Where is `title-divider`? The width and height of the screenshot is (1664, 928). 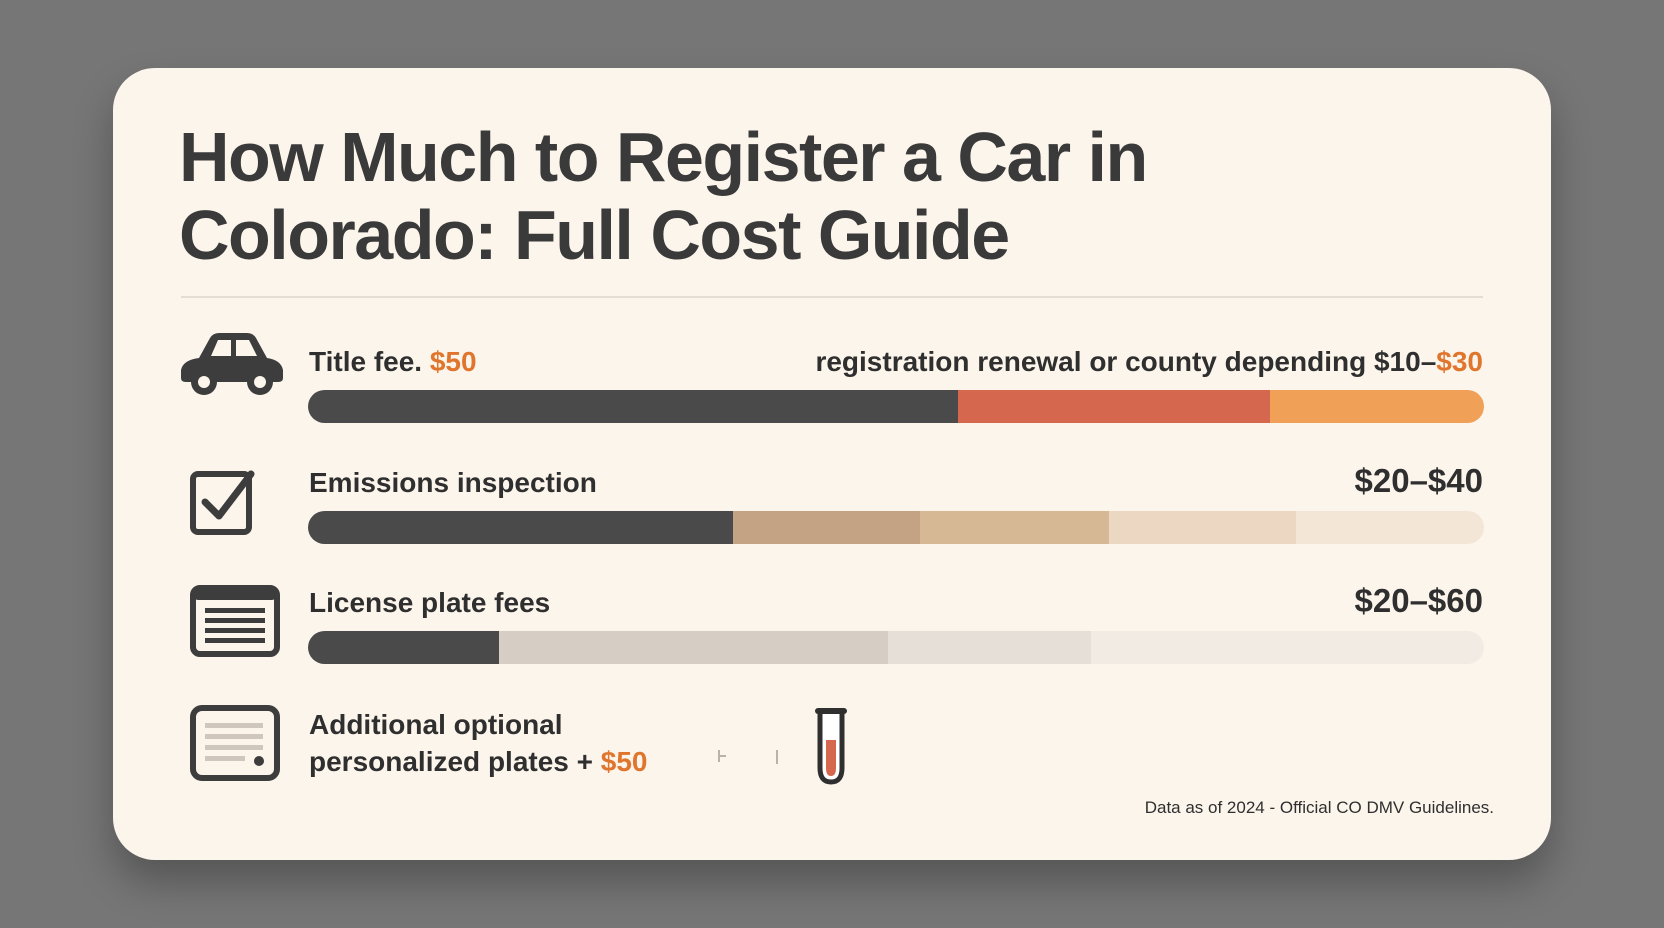 title-divider is located at coordinates (832, 297).